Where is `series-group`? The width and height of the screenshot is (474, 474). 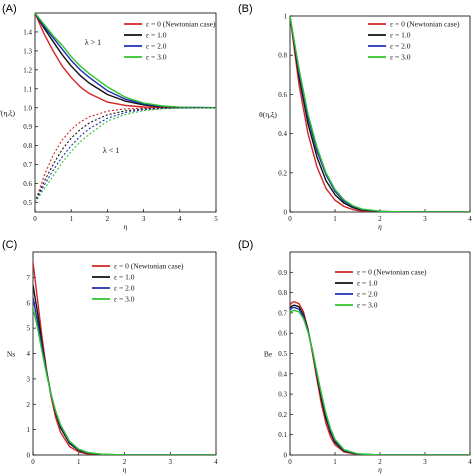 series-group is located at coordinates (380, 378).